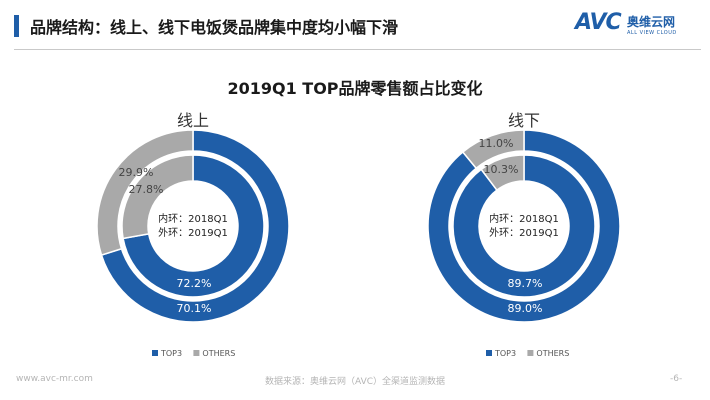  Describe the element at coordinates (194, 308) in the screenshot. I see `outer-top3-label: 70.1%` at that location.